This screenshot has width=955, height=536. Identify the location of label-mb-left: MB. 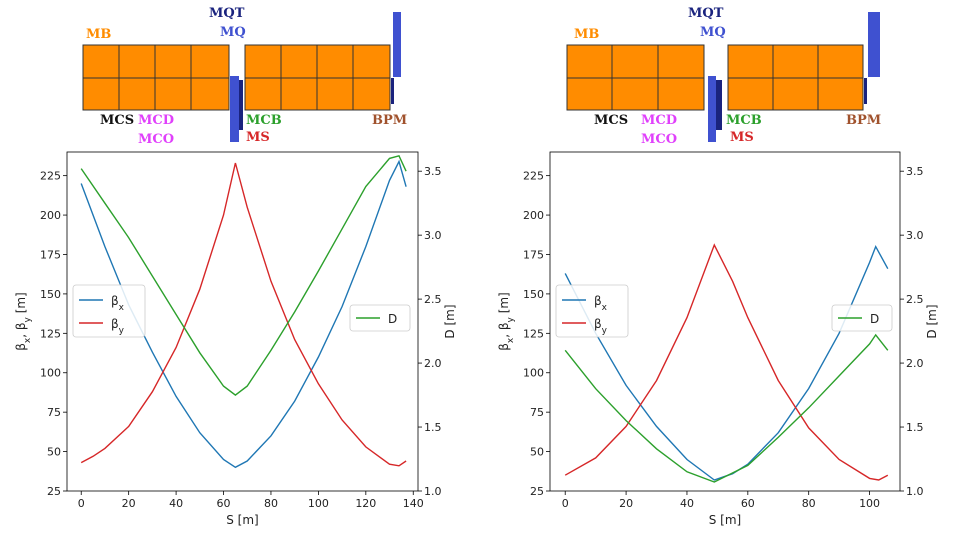
(98, 34).